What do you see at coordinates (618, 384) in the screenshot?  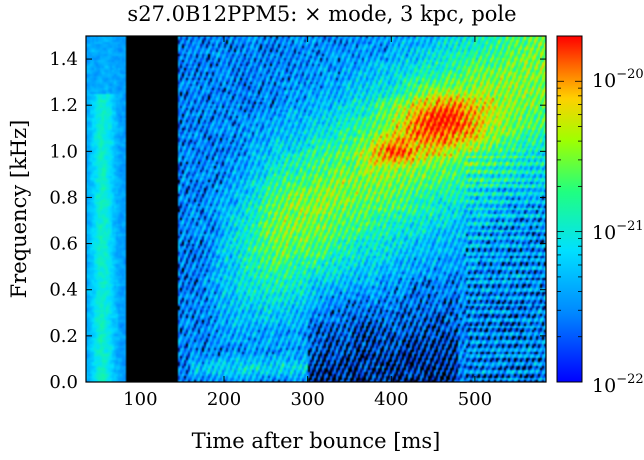 I see `colorbar-label-low: 10−22` at bounding box center [618, 384].